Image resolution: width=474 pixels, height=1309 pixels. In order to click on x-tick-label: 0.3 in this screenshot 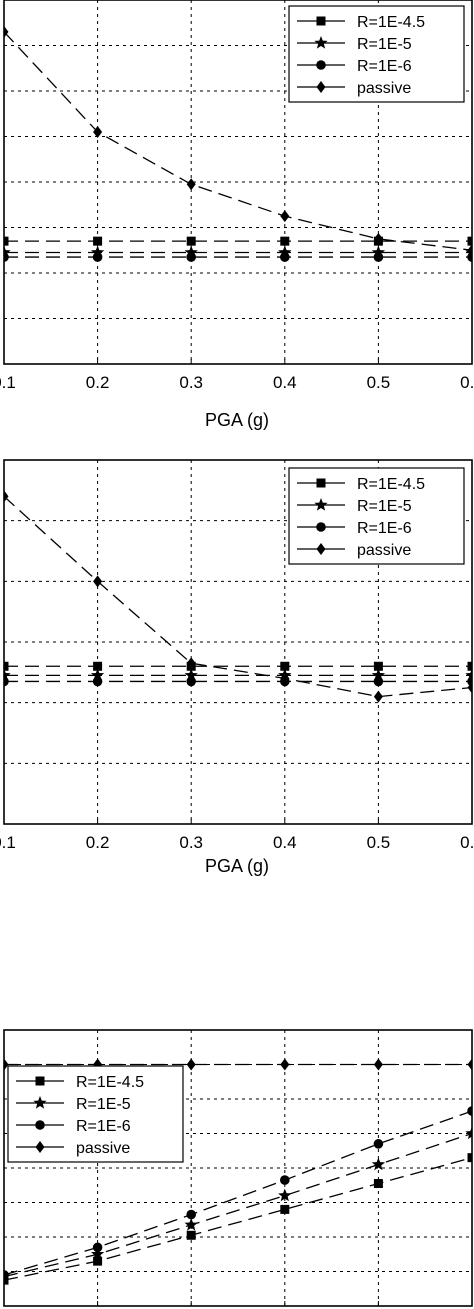, I will do `click(191, 382)`.